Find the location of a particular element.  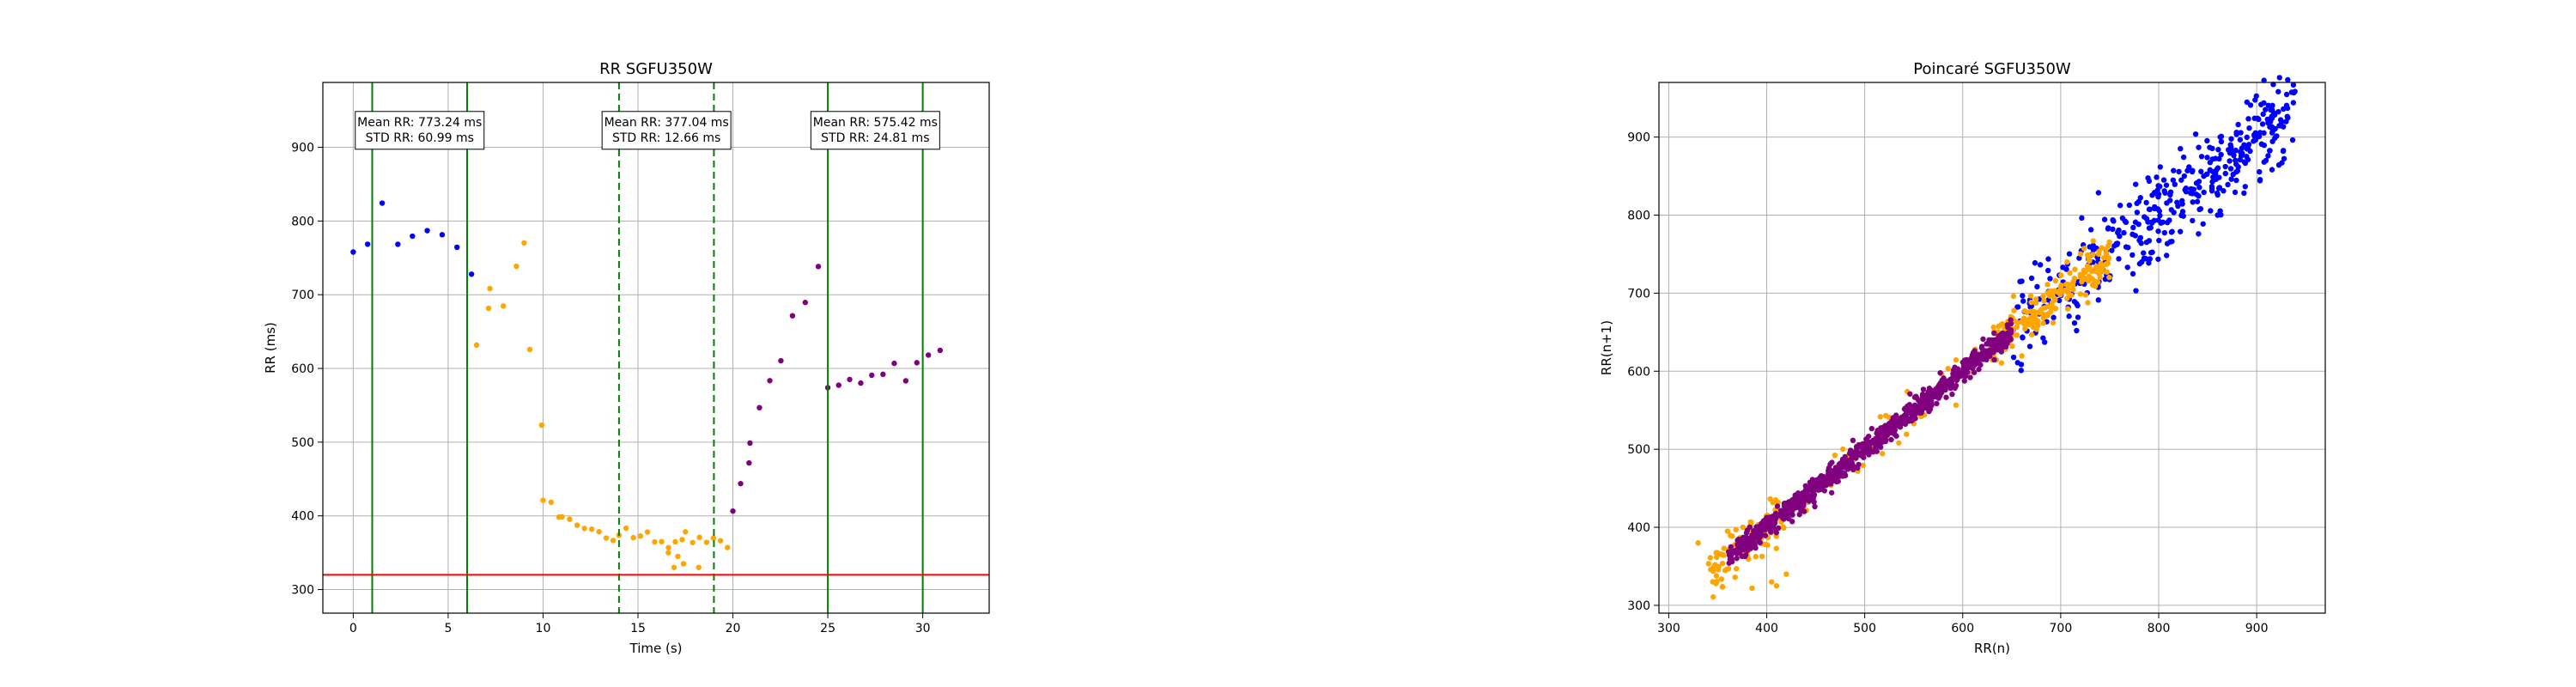

stats-annotation-text: Mean RR: 575.42 ms is located at coordinates (876, 123).